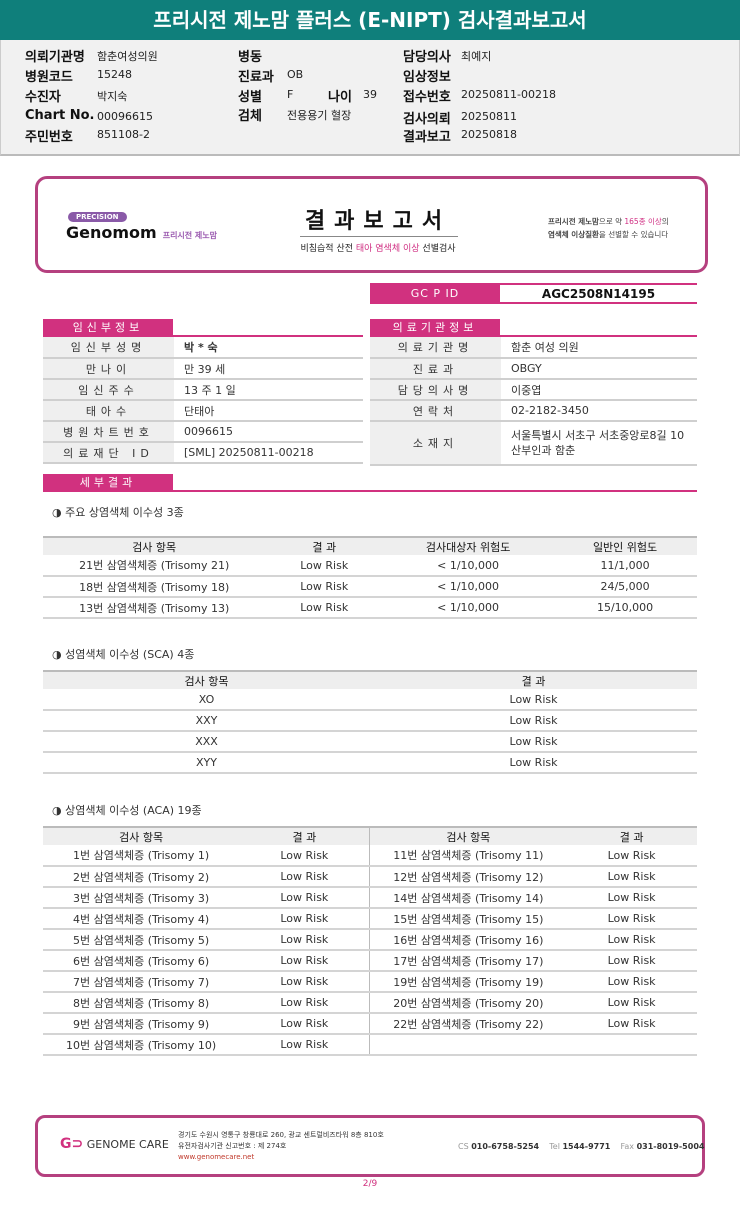  What do you see at coordinates (468, 545) in the screenshot?
I see `column-header: 검사대상자 위험도` at bounding box center [468, 545].